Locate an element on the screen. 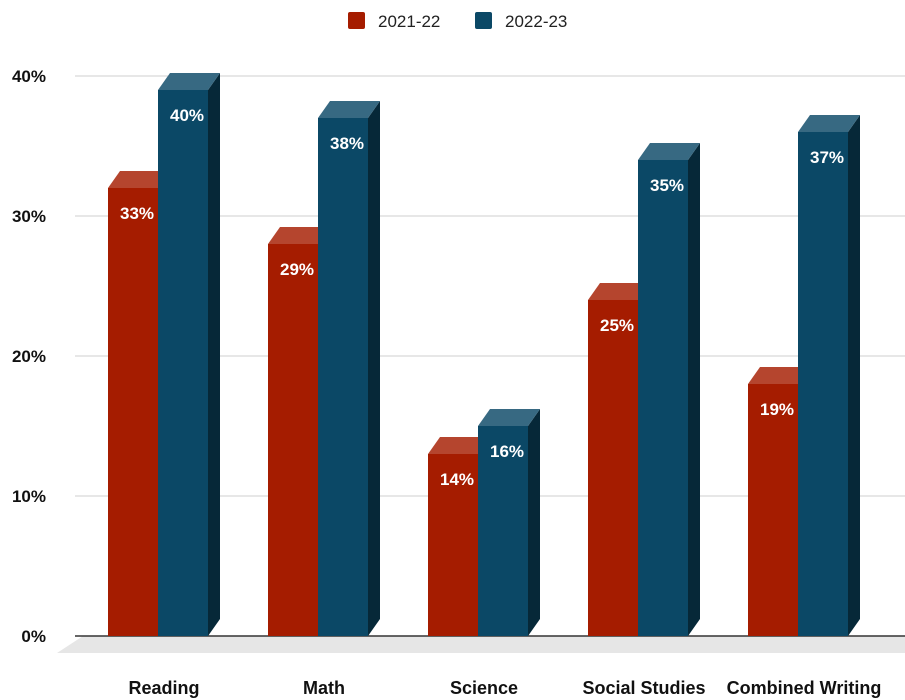 Image resolution: width=905 pixels, height=700 pixels. data-label-2021-22-math: 29% is located at coordinates (297, 269).